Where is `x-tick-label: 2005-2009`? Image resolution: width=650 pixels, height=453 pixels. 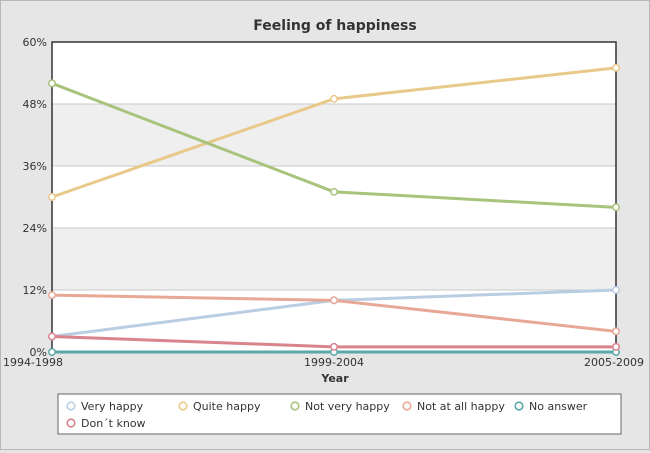
x-tick-label: 2005-2009 is located at coordinates (614, 362).